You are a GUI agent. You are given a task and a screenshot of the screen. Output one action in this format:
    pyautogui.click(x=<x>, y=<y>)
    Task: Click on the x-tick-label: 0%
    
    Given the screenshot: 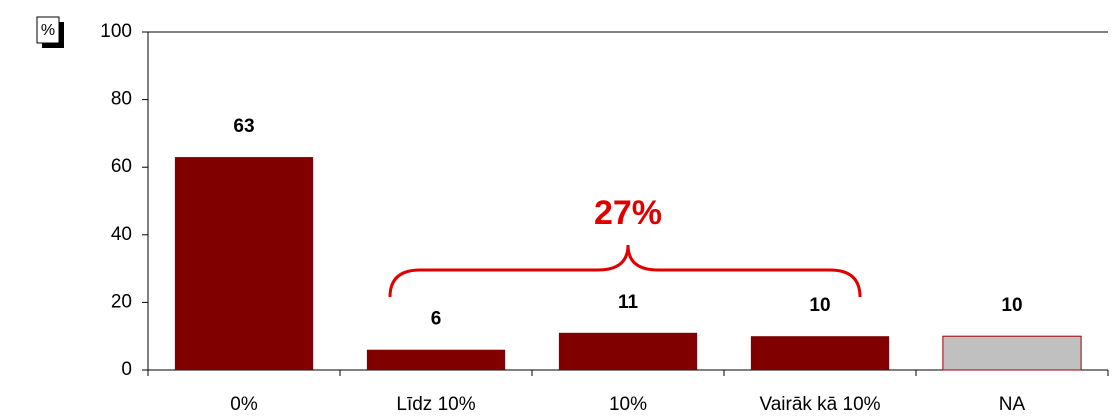 What is the action you would take?
    pyautogui.click(x=244, y=404)
    